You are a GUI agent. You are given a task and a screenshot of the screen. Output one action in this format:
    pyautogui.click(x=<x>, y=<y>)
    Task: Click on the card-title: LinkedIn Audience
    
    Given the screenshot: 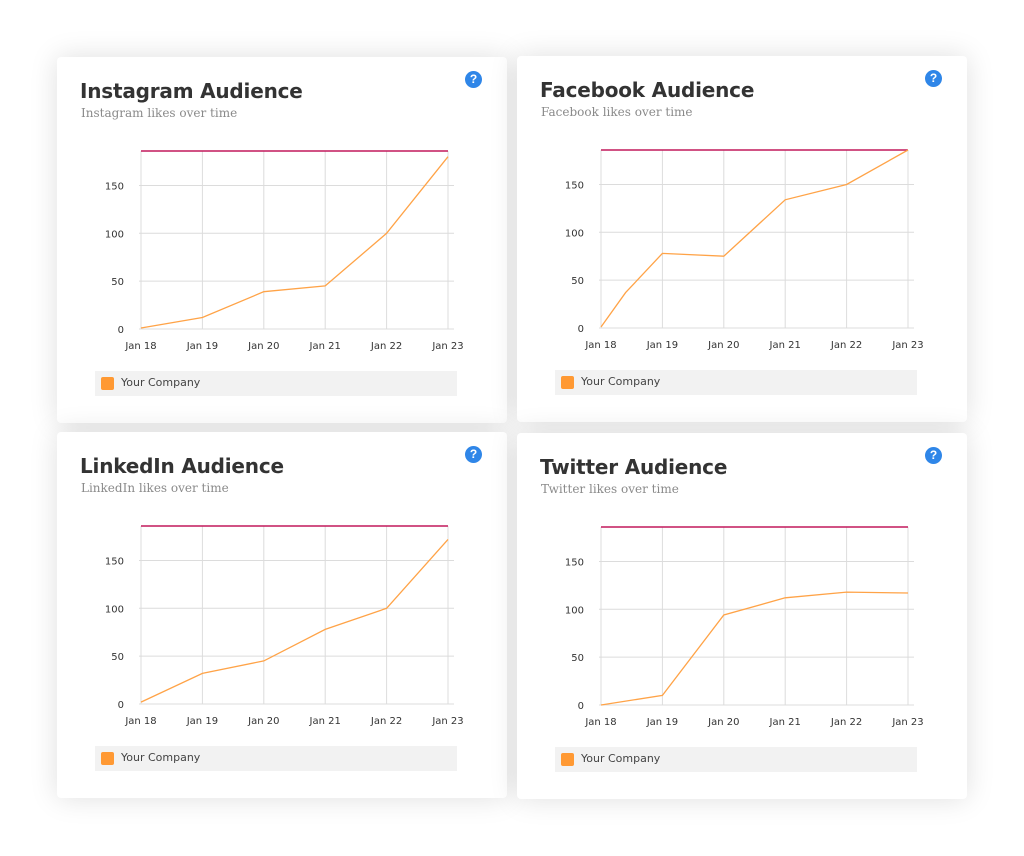 What is the action you would take?
    pyautogui.click(x=182, y=466)
    